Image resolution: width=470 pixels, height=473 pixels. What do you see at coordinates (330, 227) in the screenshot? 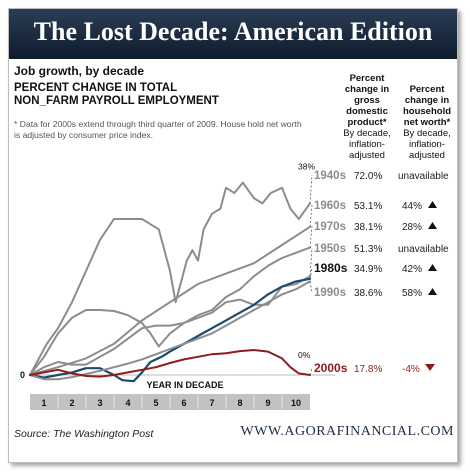
I see `series-label-1970s: 1970s` at bounding box center [330, 227].